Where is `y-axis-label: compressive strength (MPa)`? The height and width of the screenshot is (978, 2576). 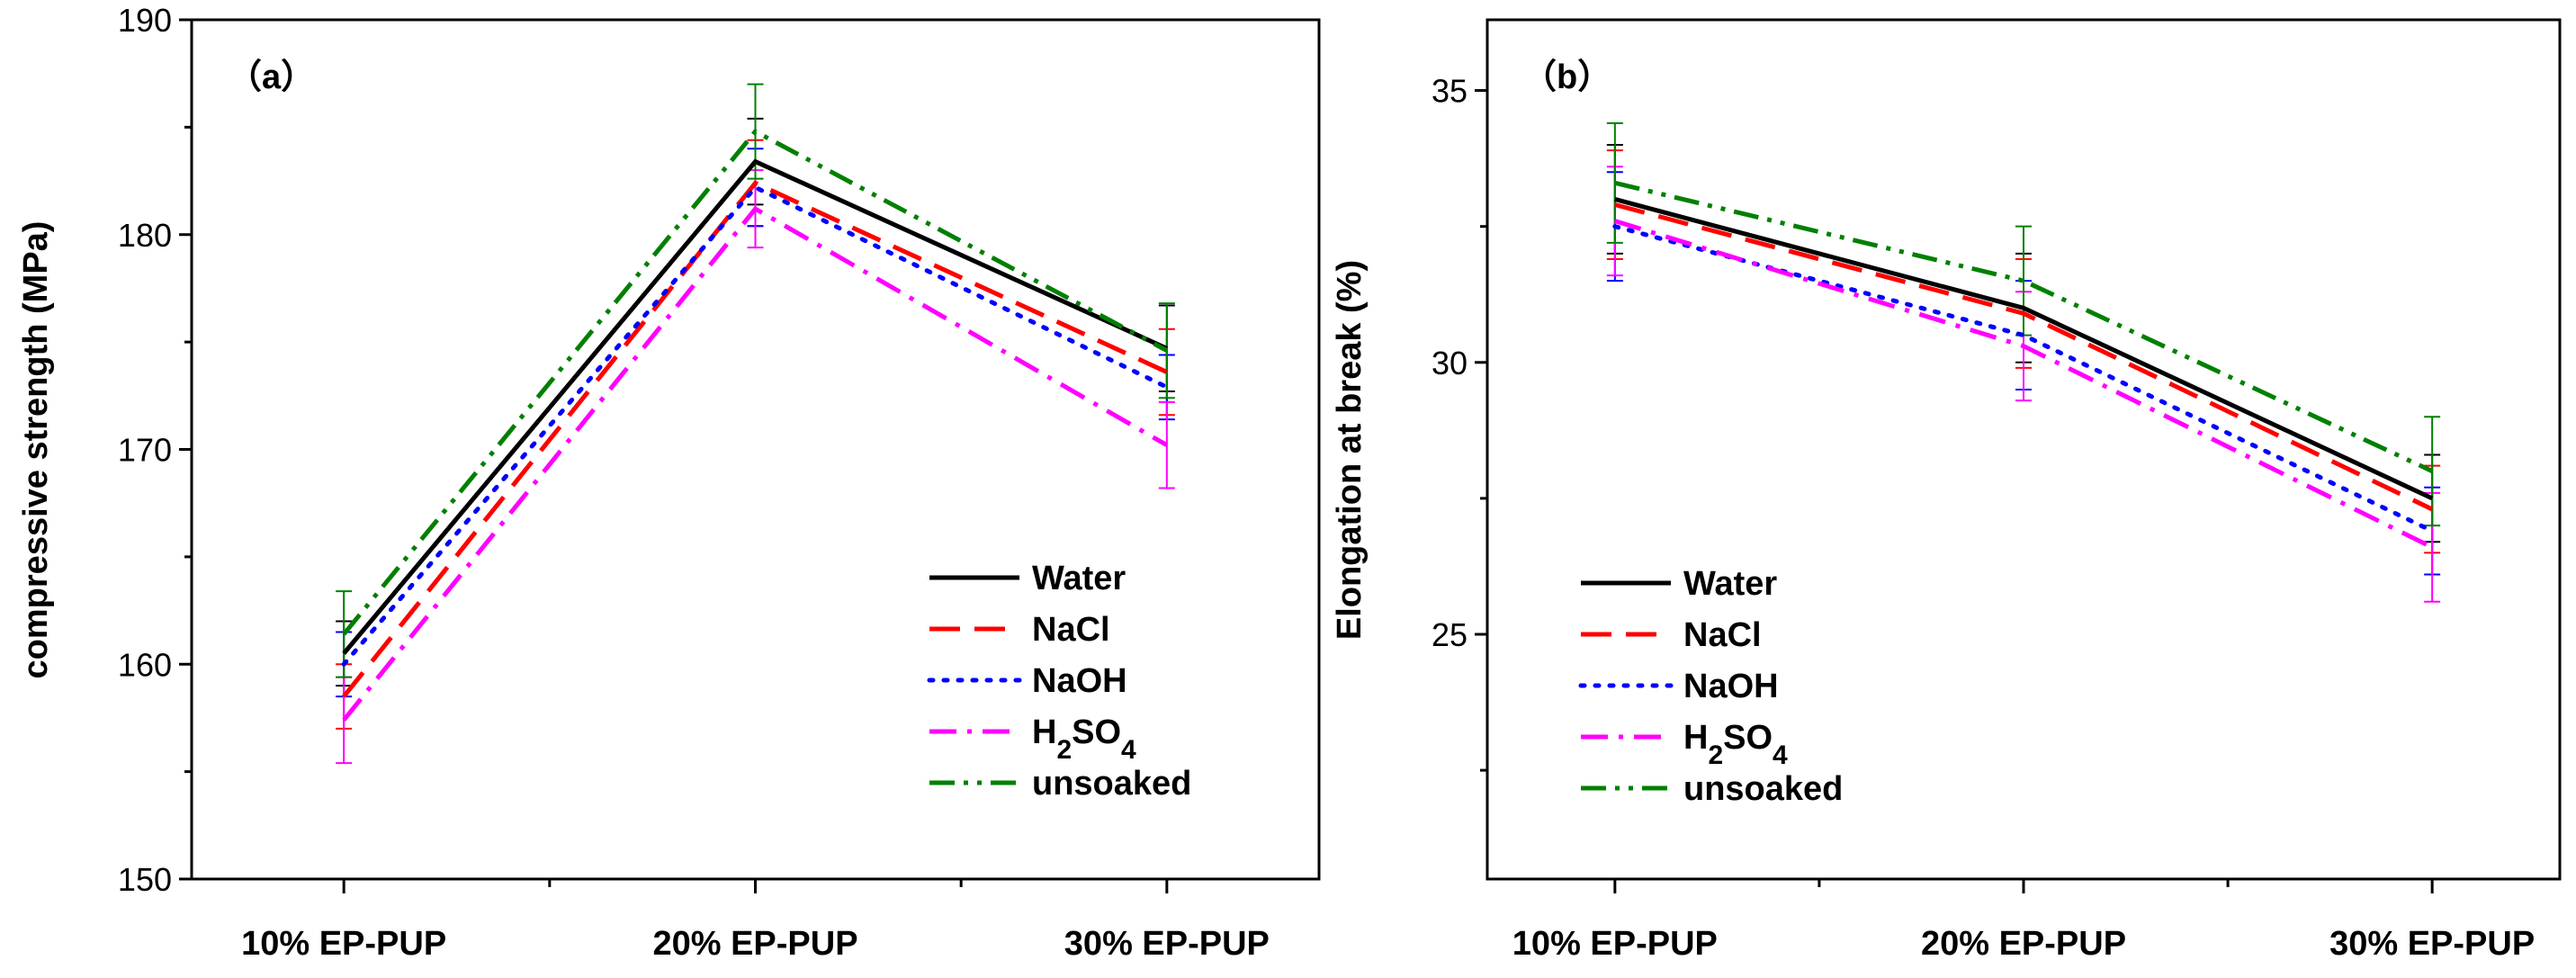
y-axis-label: compressive strength (MPa) is located at coordinates (36, 450).